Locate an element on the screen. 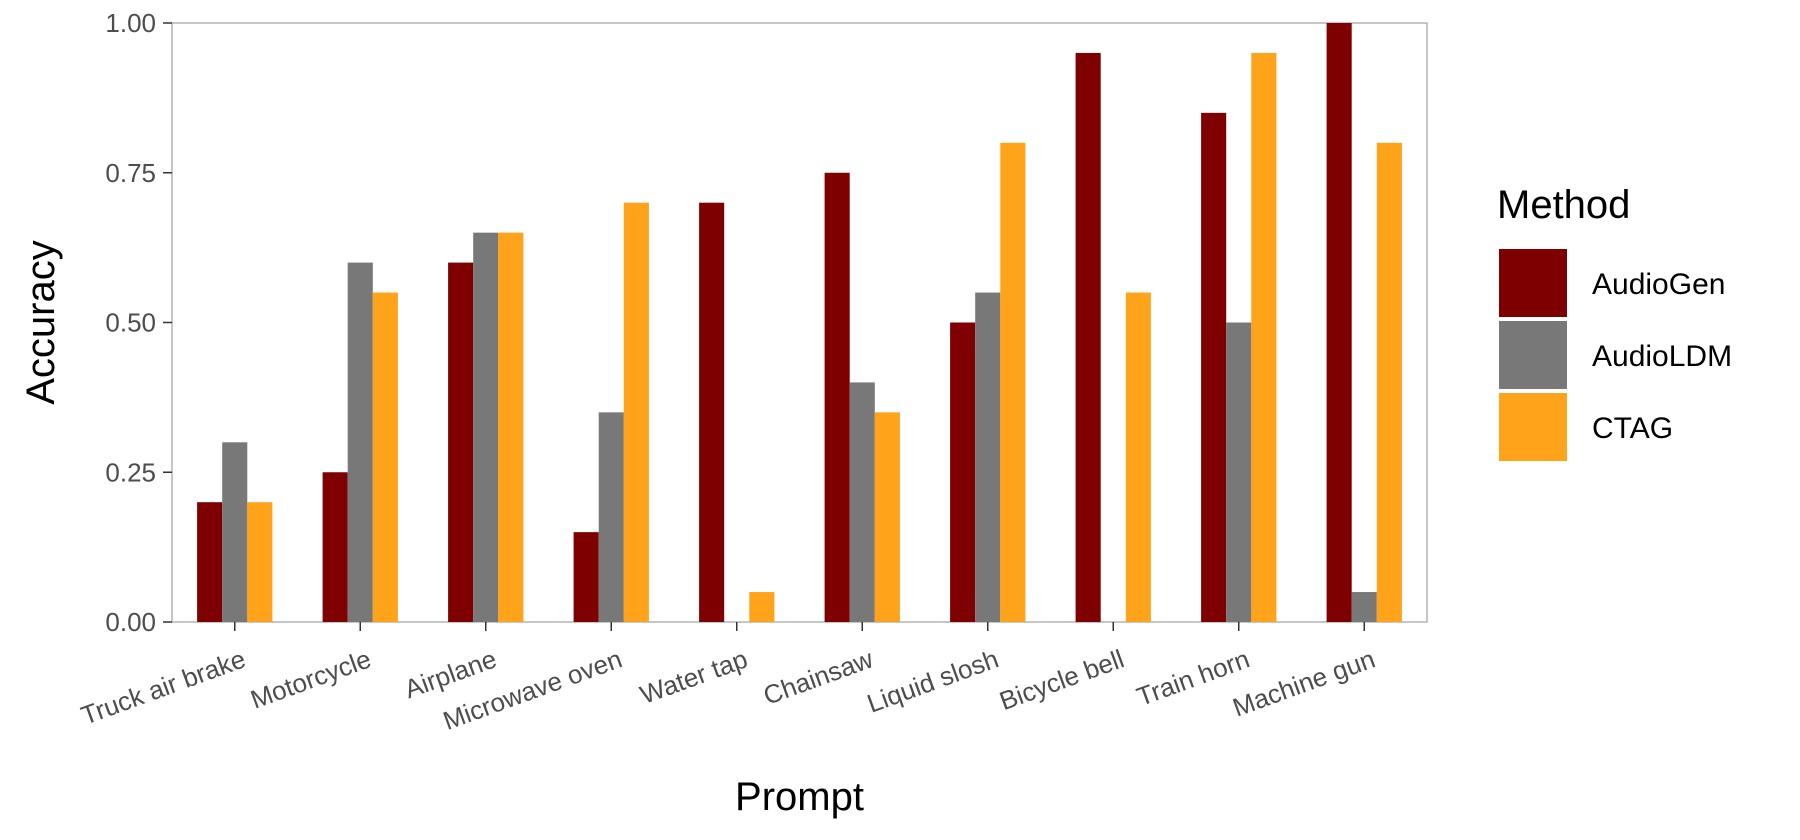 The width and height of the screenshot is (1800, 840). bar-audiogen-machine-gun is located at coordinates (1339, 322).